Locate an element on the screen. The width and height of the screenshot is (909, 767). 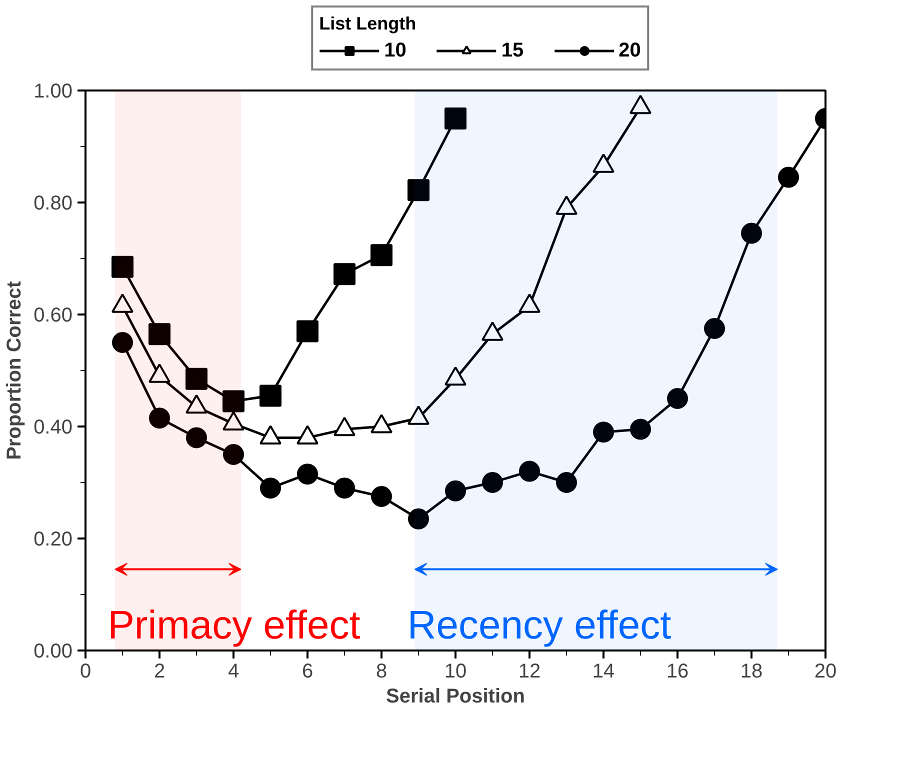
x-tick-label: 14 is located at coordinates (603, 671).